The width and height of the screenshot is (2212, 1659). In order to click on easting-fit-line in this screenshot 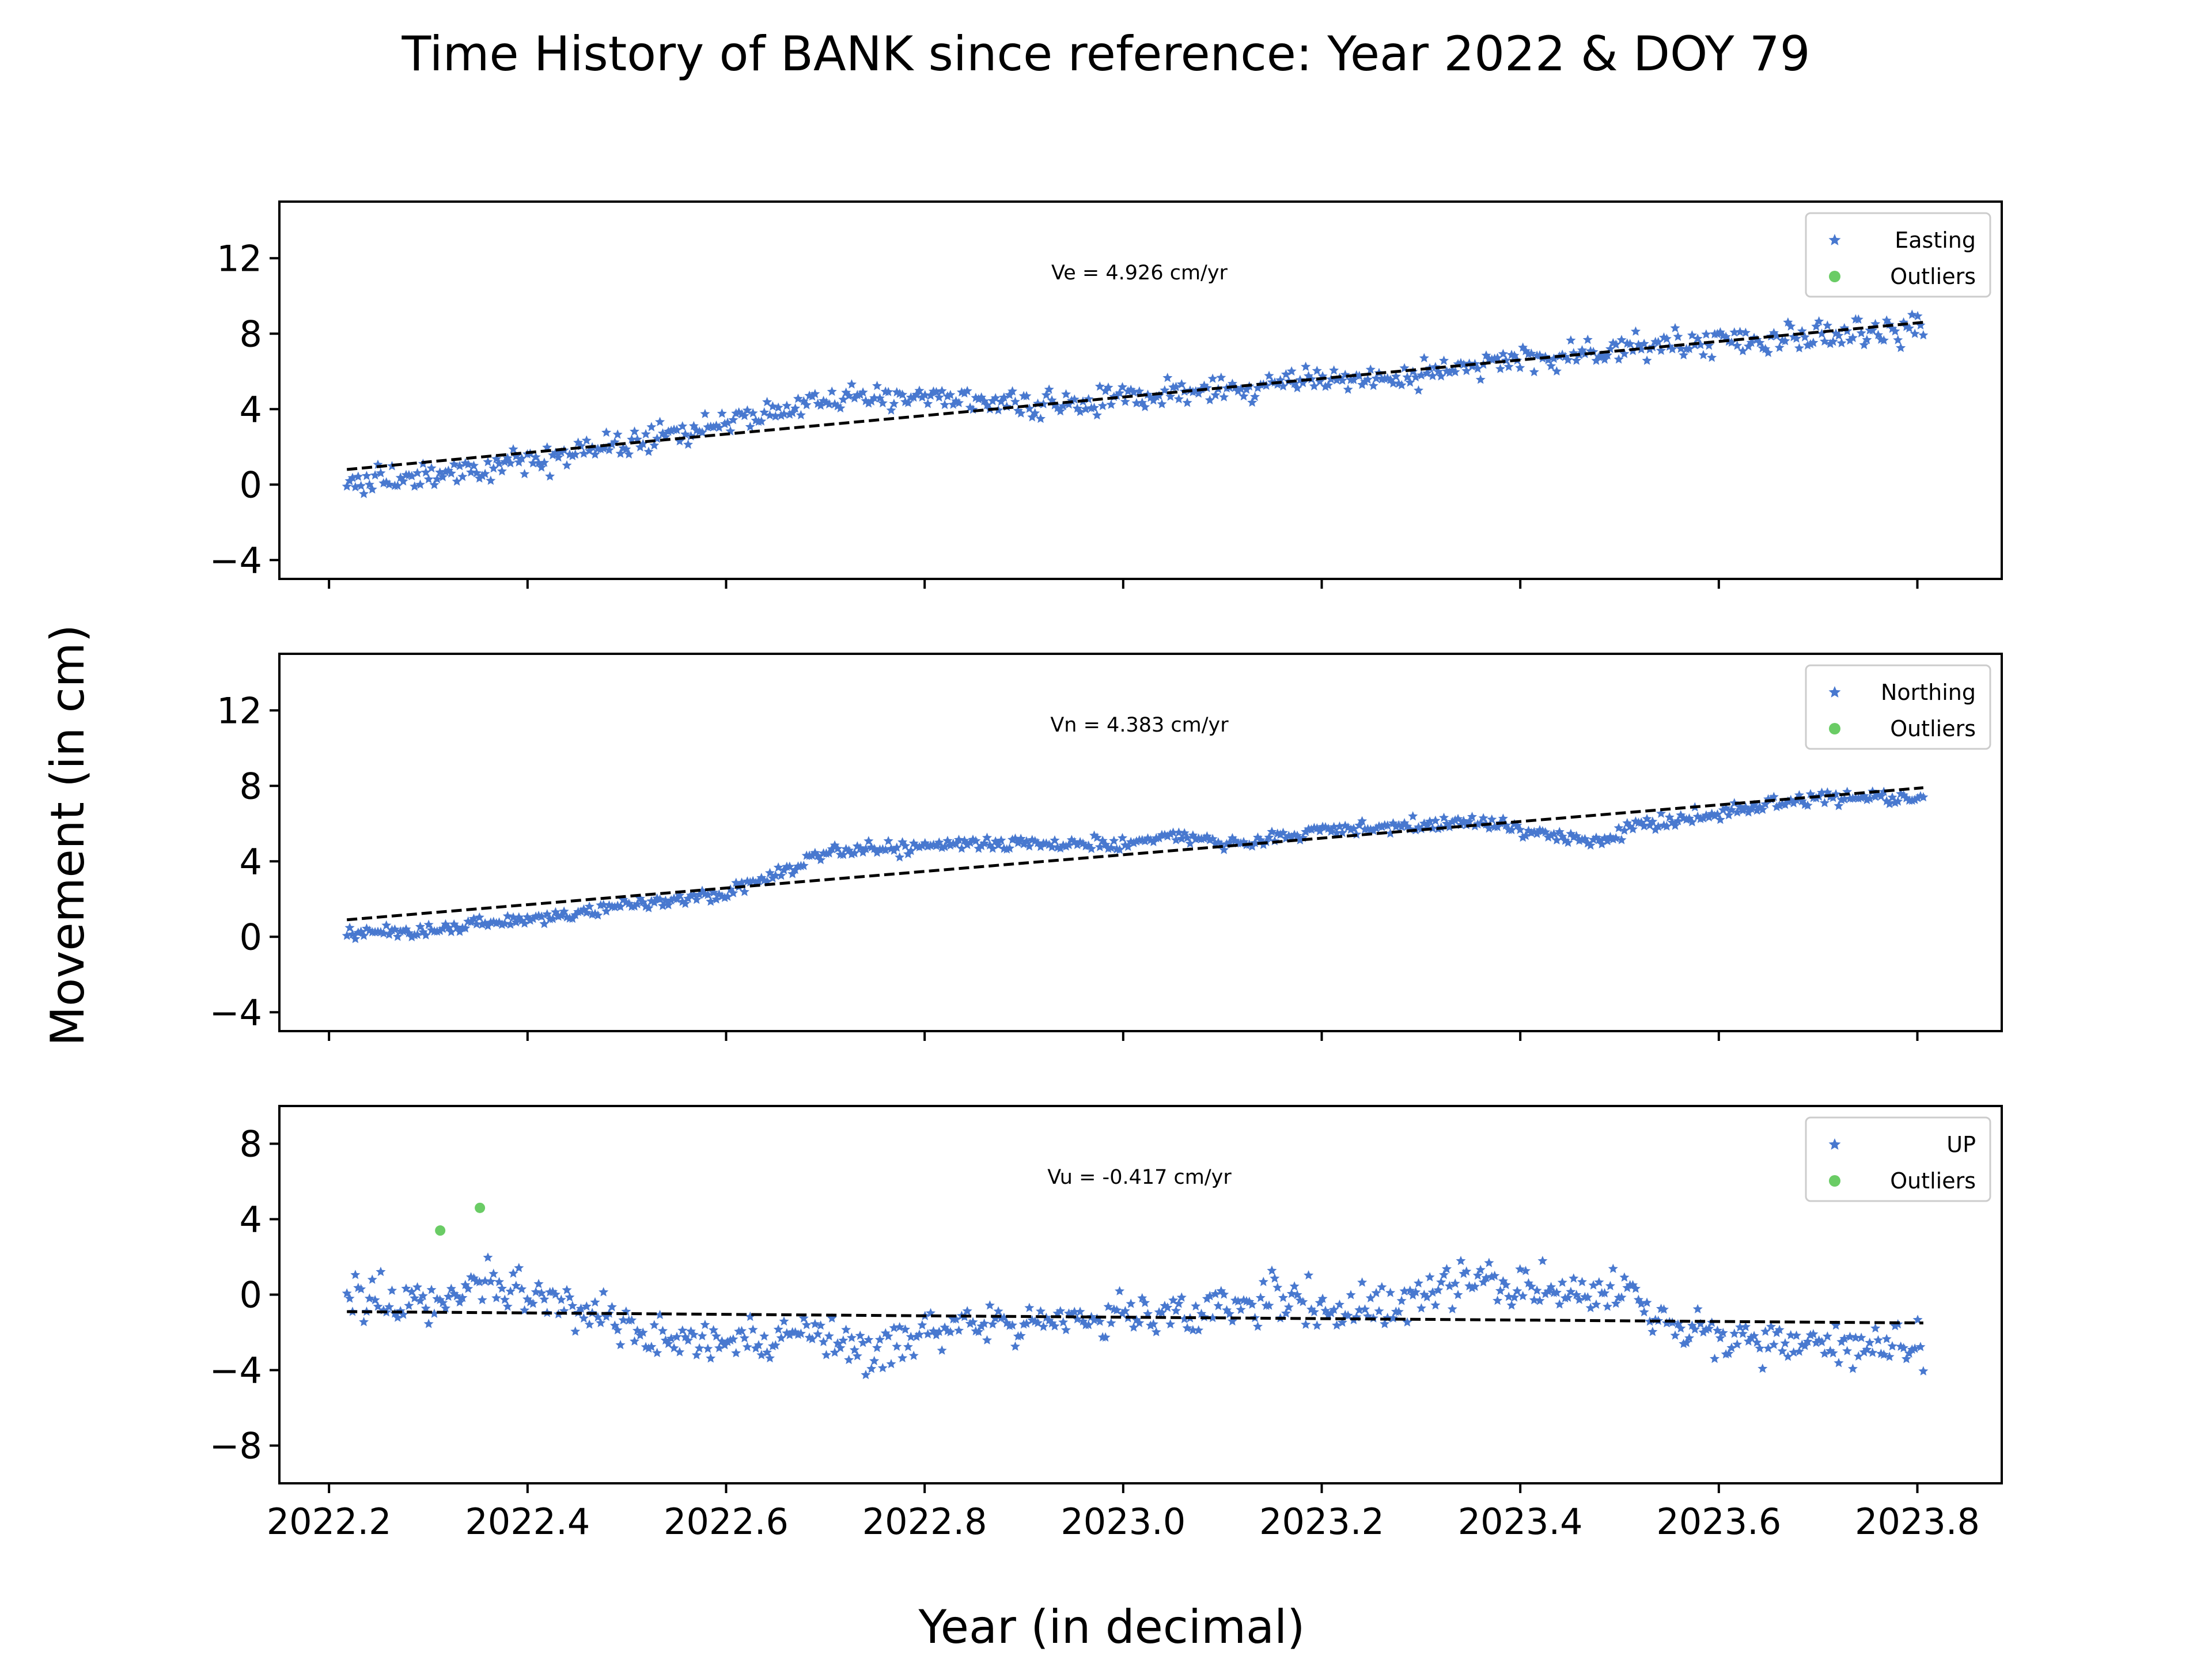, I will do `click(1135, 396)`.